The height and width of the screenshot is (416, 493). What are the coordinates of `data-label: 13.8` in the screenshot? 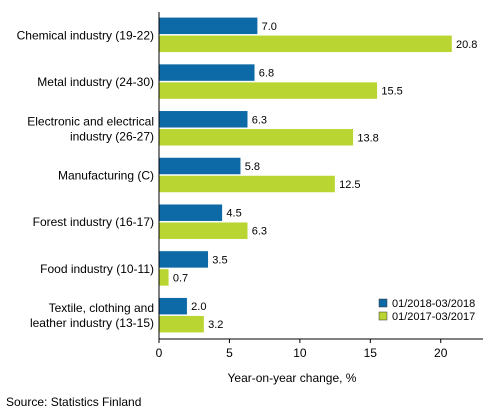 It's located at (367, 138).